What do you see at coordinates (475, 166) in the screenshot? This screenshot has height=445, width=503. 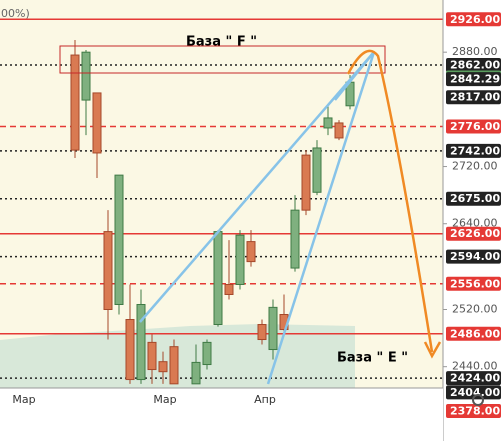 I see `y-tick-label: 2720.00` at bounding box center [475, 166].